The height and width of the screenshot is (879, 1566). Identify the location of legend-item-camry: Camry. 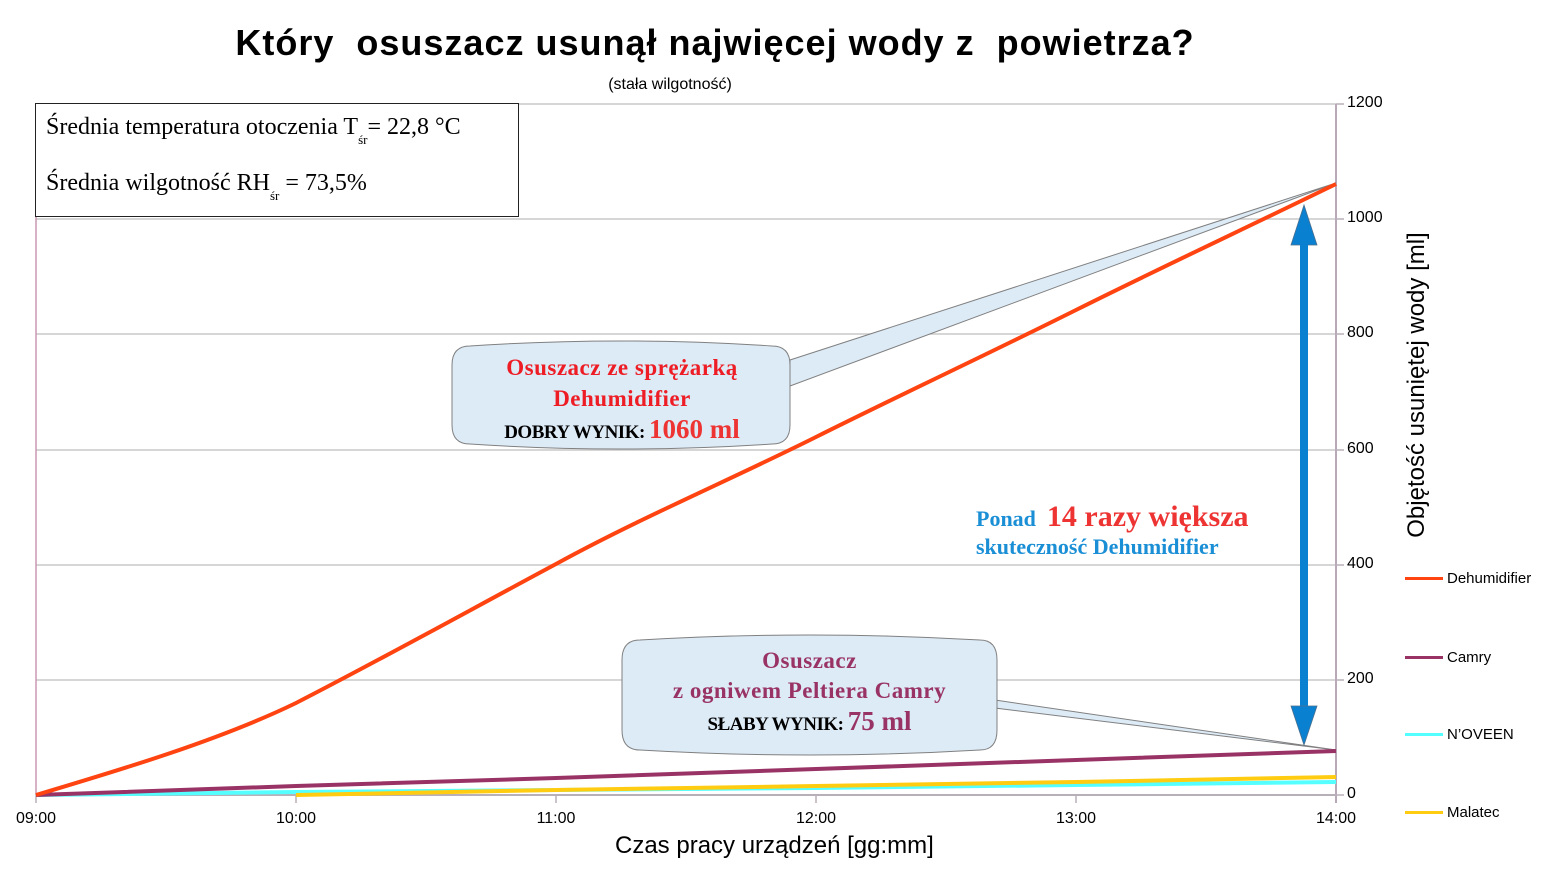
(1448, 657).